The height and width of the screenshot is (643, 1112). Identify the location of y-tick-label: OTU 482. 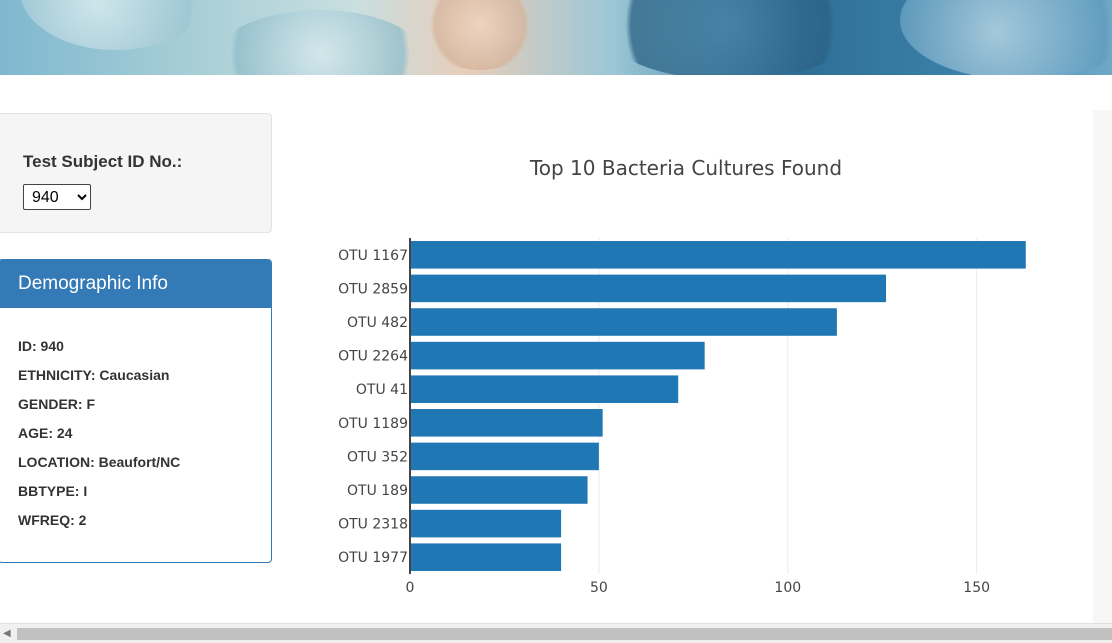
(377, 323).